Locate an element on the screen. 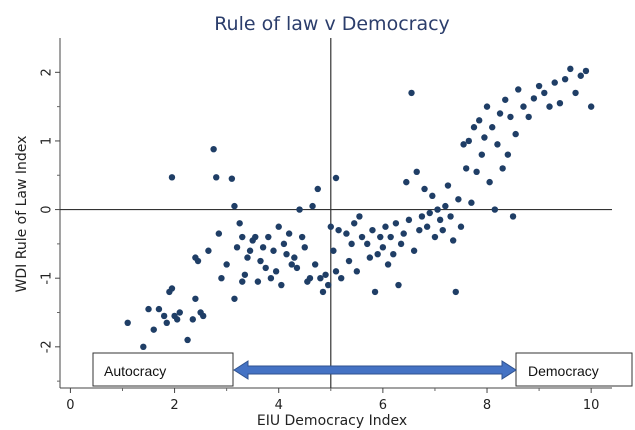 The image size is (635, 430). x-axis-label: EIU Democracy Index is located at coordinates (332, 421).